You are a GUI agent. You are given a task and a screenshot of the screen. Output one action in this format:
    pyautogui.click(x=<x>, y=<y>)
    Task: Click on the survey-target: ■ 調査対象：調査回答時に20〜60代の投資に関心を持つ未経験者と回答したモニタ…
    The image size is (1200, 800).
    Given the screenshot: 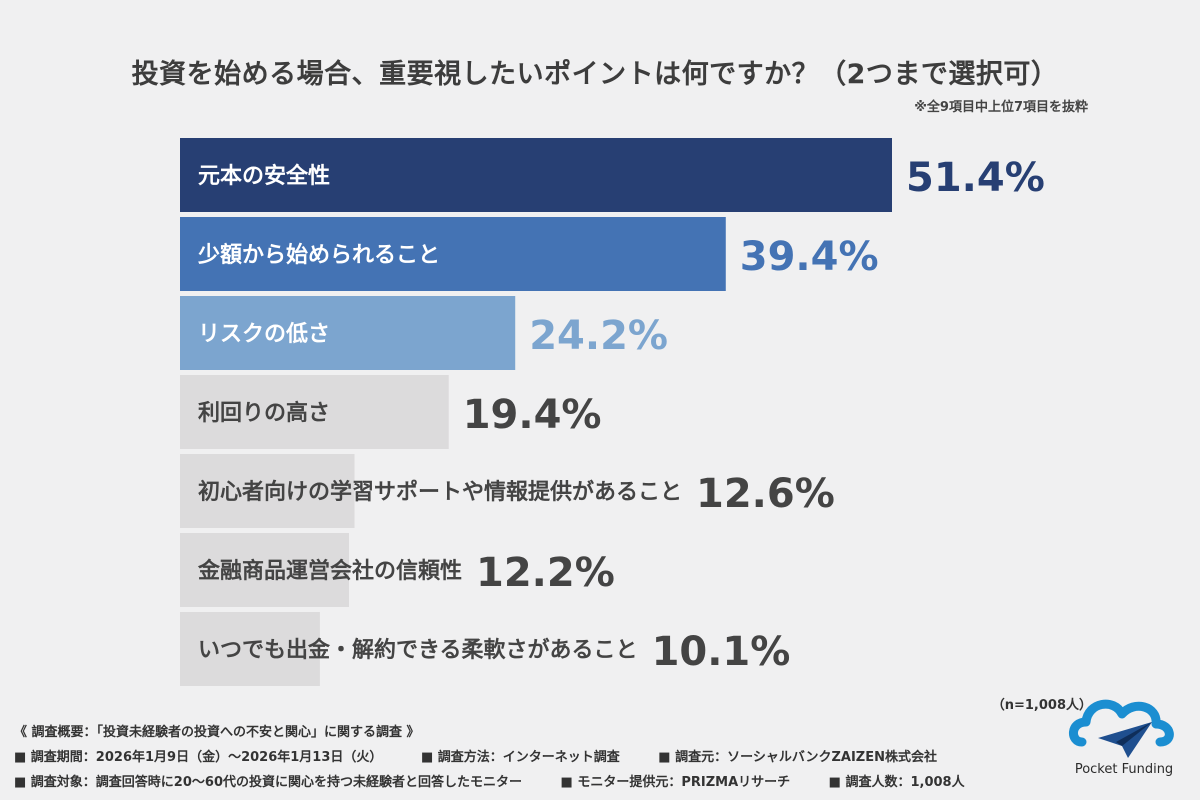 What is the action you would take?
    pyautogui.click(x=268, y=782)
    